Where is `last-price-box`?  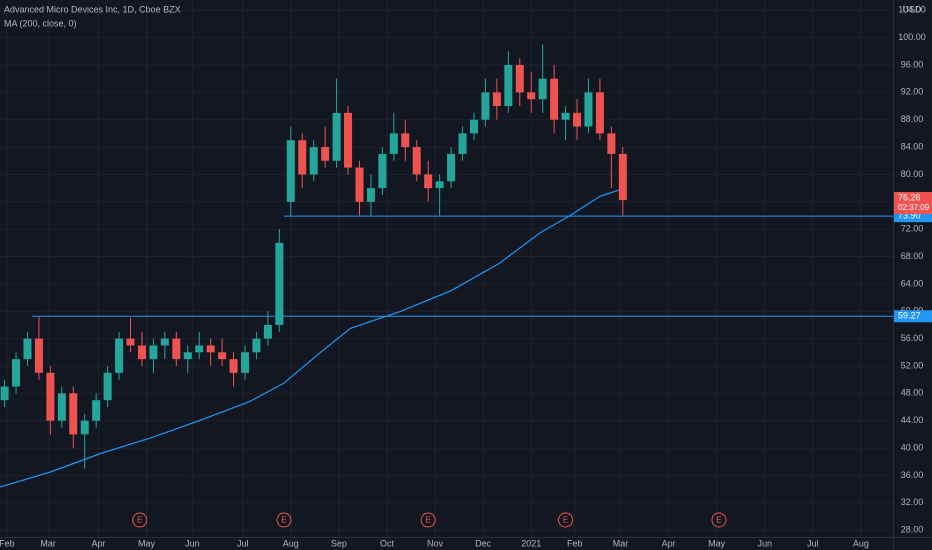 last-price-box is located at coordinates (913, 203).